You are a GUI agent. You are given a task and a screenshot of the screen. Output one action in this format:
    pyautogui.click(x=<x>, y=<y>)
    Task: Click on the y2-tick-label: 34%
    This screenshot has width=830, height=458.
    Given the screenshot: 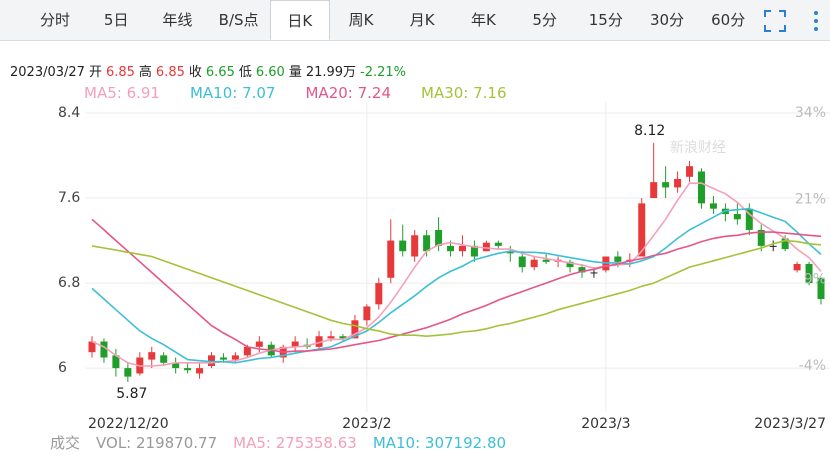 What is the action you would take?
    pyautogui.click(x=810, y=113)
    